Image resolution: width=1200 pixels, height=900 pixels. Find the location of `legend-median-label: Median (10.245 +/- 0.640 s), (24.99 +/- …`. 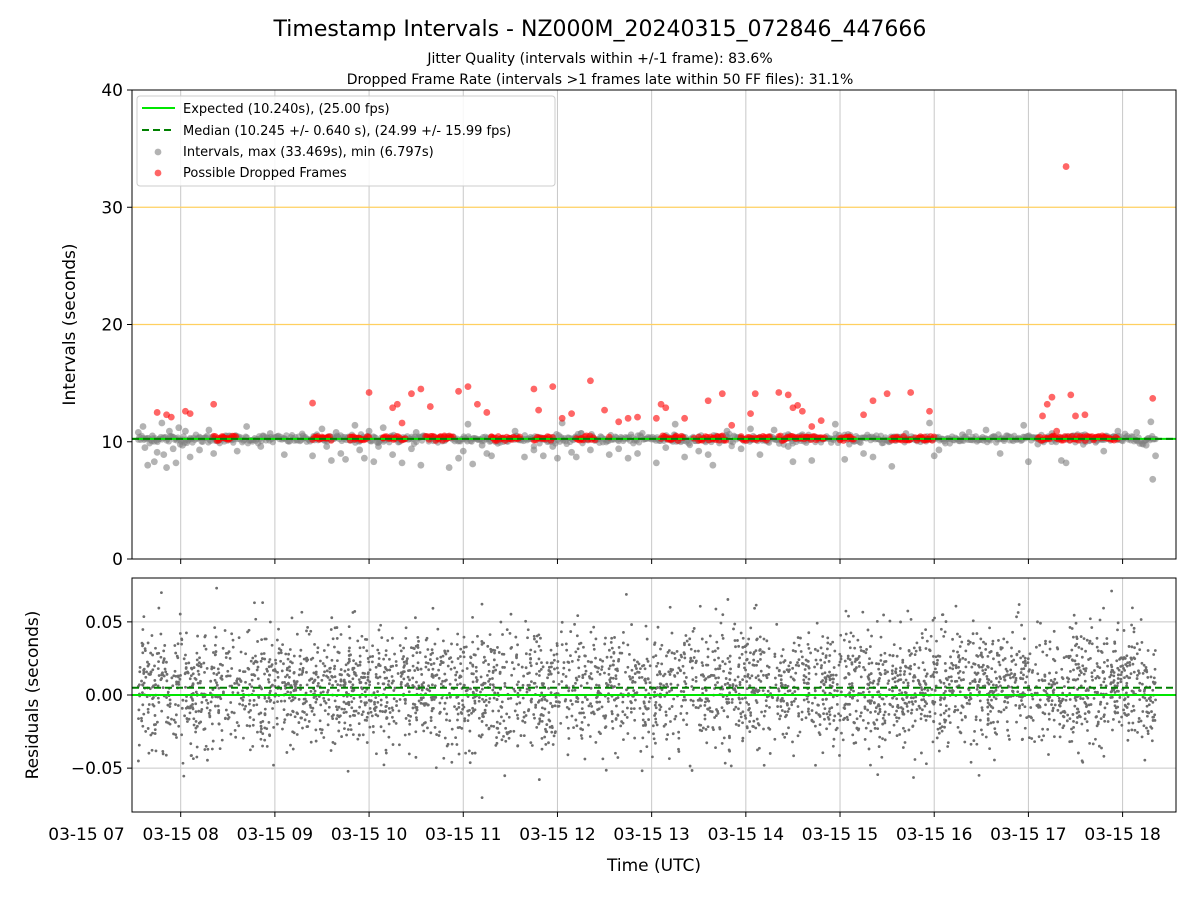

legend-median-label: Median (10.245 +/- 0.640 s), (24.99 +/- … is located at coordinates (347, 131).